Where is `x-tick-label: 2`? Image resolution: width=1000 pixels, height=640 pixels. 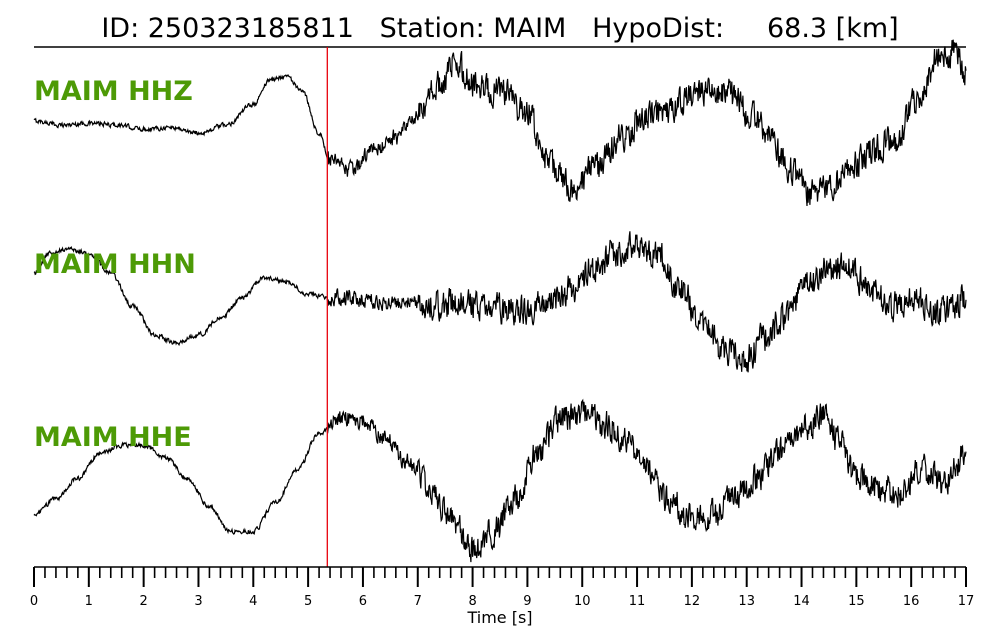 x-tick-label: 2 is located at coordinates (144, 601).